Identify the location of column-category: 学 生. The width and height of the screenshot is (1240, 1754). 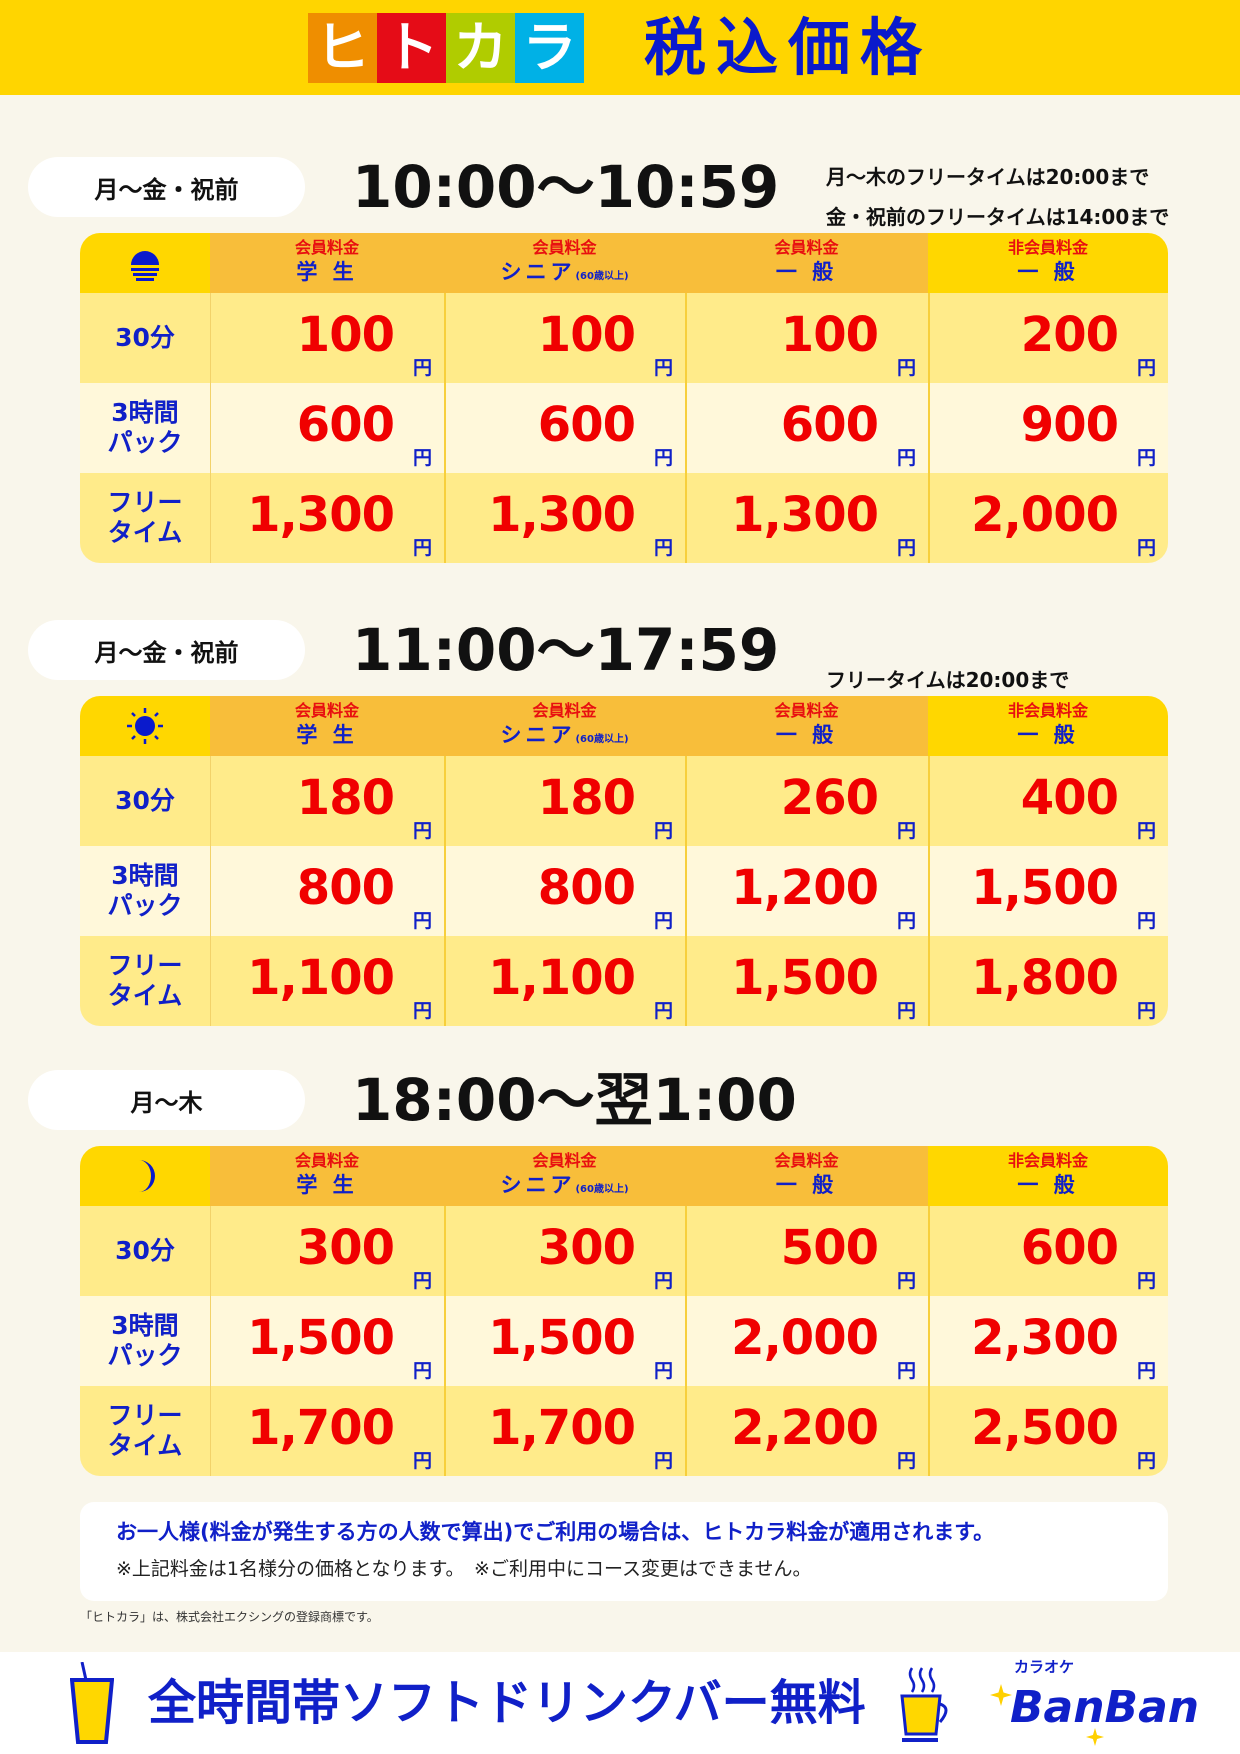
(326, 737).